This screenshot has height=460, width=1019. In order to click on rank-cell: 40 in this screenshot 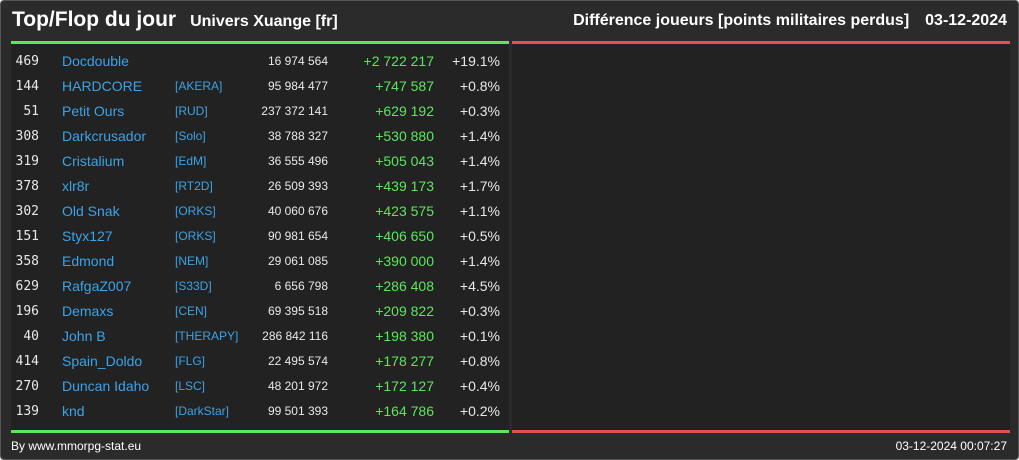, I will do `click(31, 336)`.